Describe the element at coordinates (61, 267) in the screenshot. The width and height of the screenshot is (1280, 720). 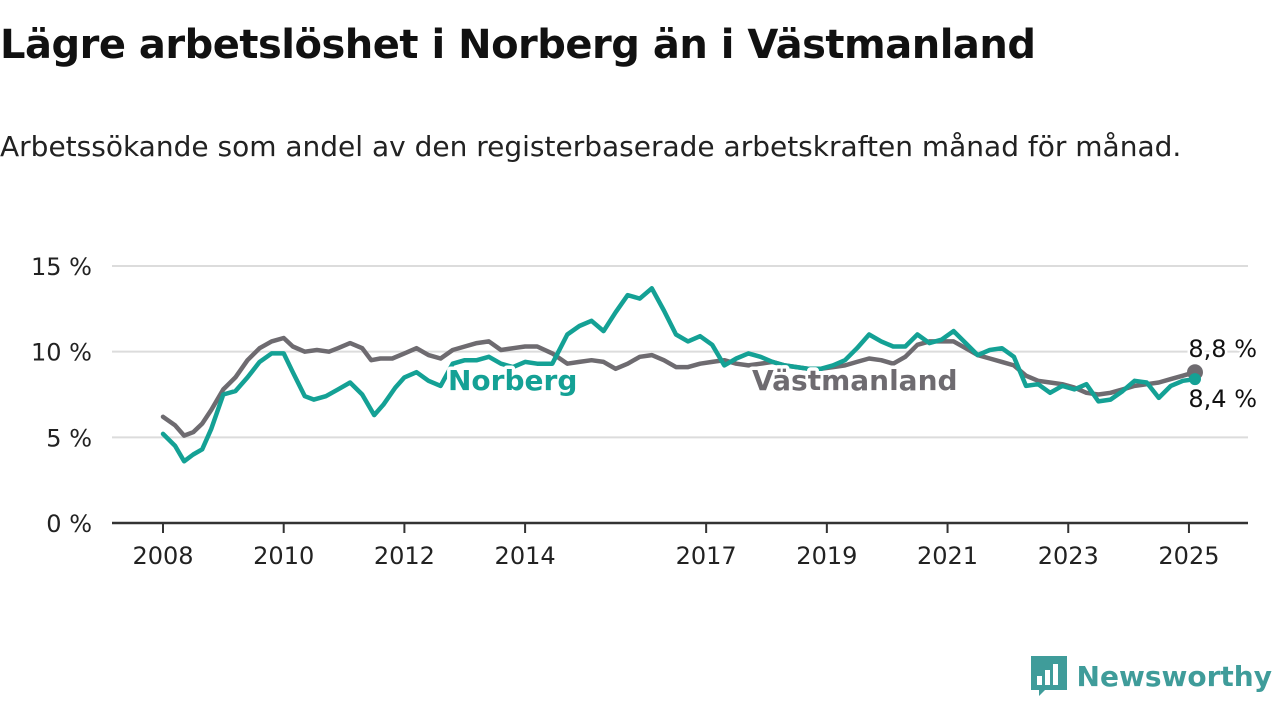
I see `y-tick-label: 15 %` at that location.